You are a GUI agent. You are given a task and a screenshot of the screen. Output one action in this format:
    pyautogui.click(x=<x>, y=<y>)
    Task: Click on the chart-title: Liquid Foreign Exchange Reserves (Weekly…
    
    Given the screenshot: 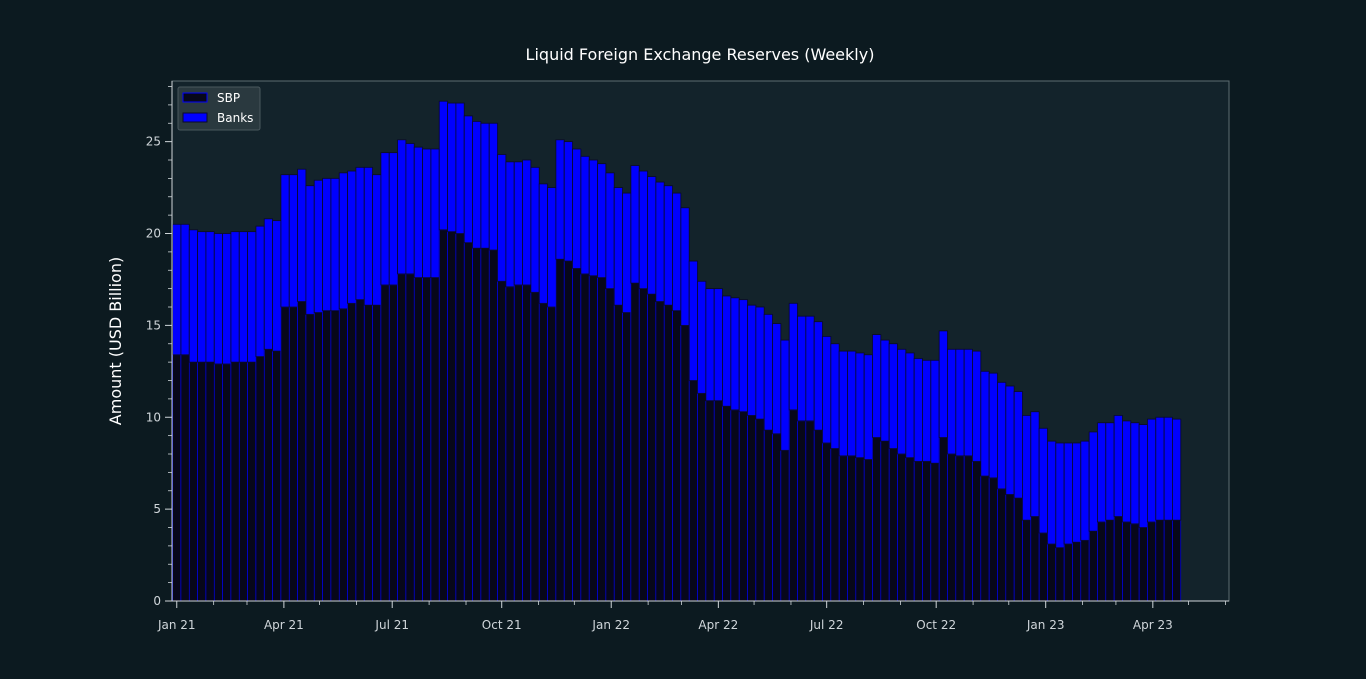 What is the action you would take?
    pyautogui.click(x=700, y=54)
    